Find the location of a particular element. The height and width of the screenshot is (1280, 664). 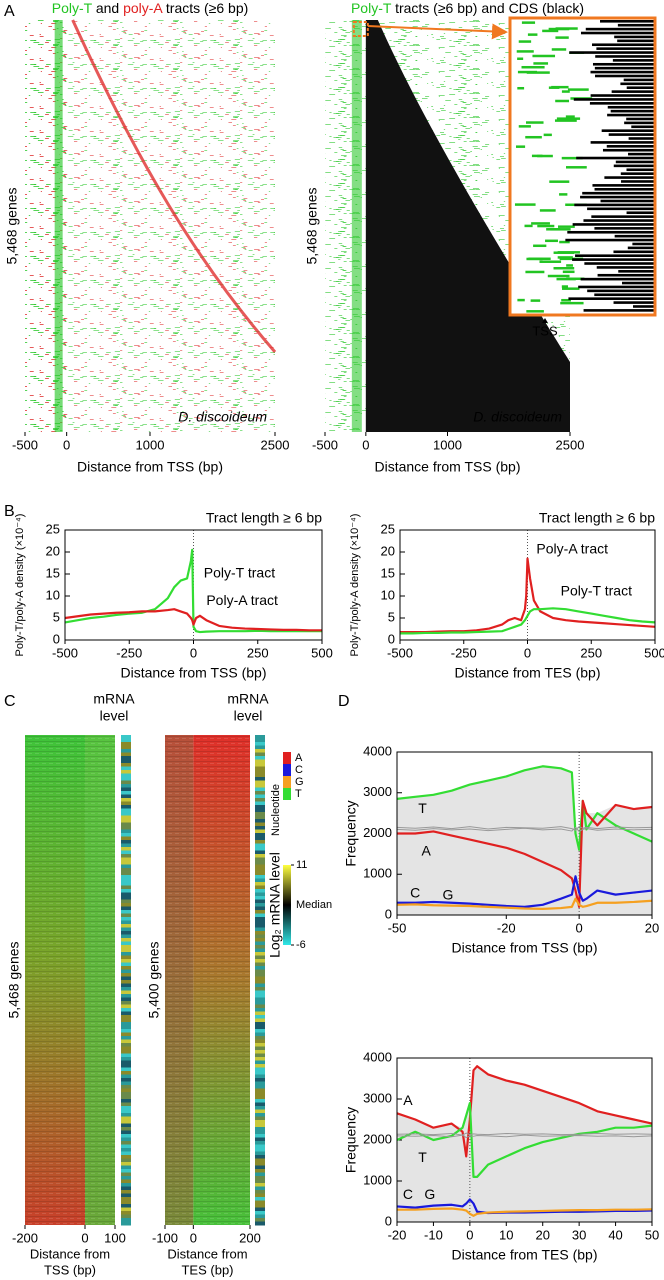

tss-pointer is located at coordinates (545, 320).